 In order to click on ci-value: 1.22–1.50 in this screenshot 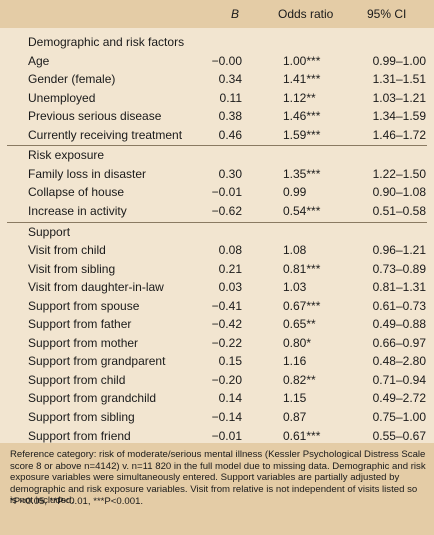, I will do `click(399, 173)`.